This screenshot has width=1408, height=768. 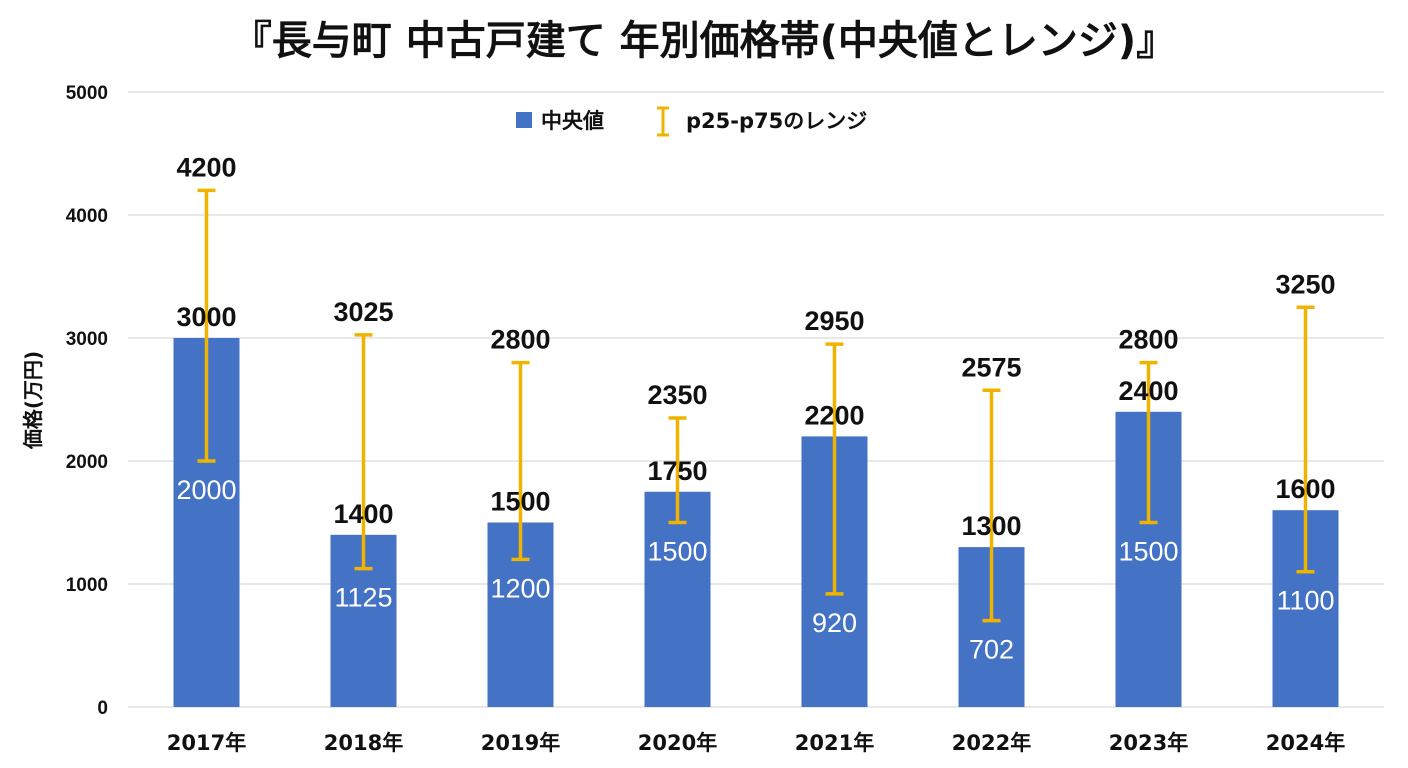 I want to click on y-axis-ticks: 0 1000 2000 3000 4000 5000, so click(x=87, y=401).